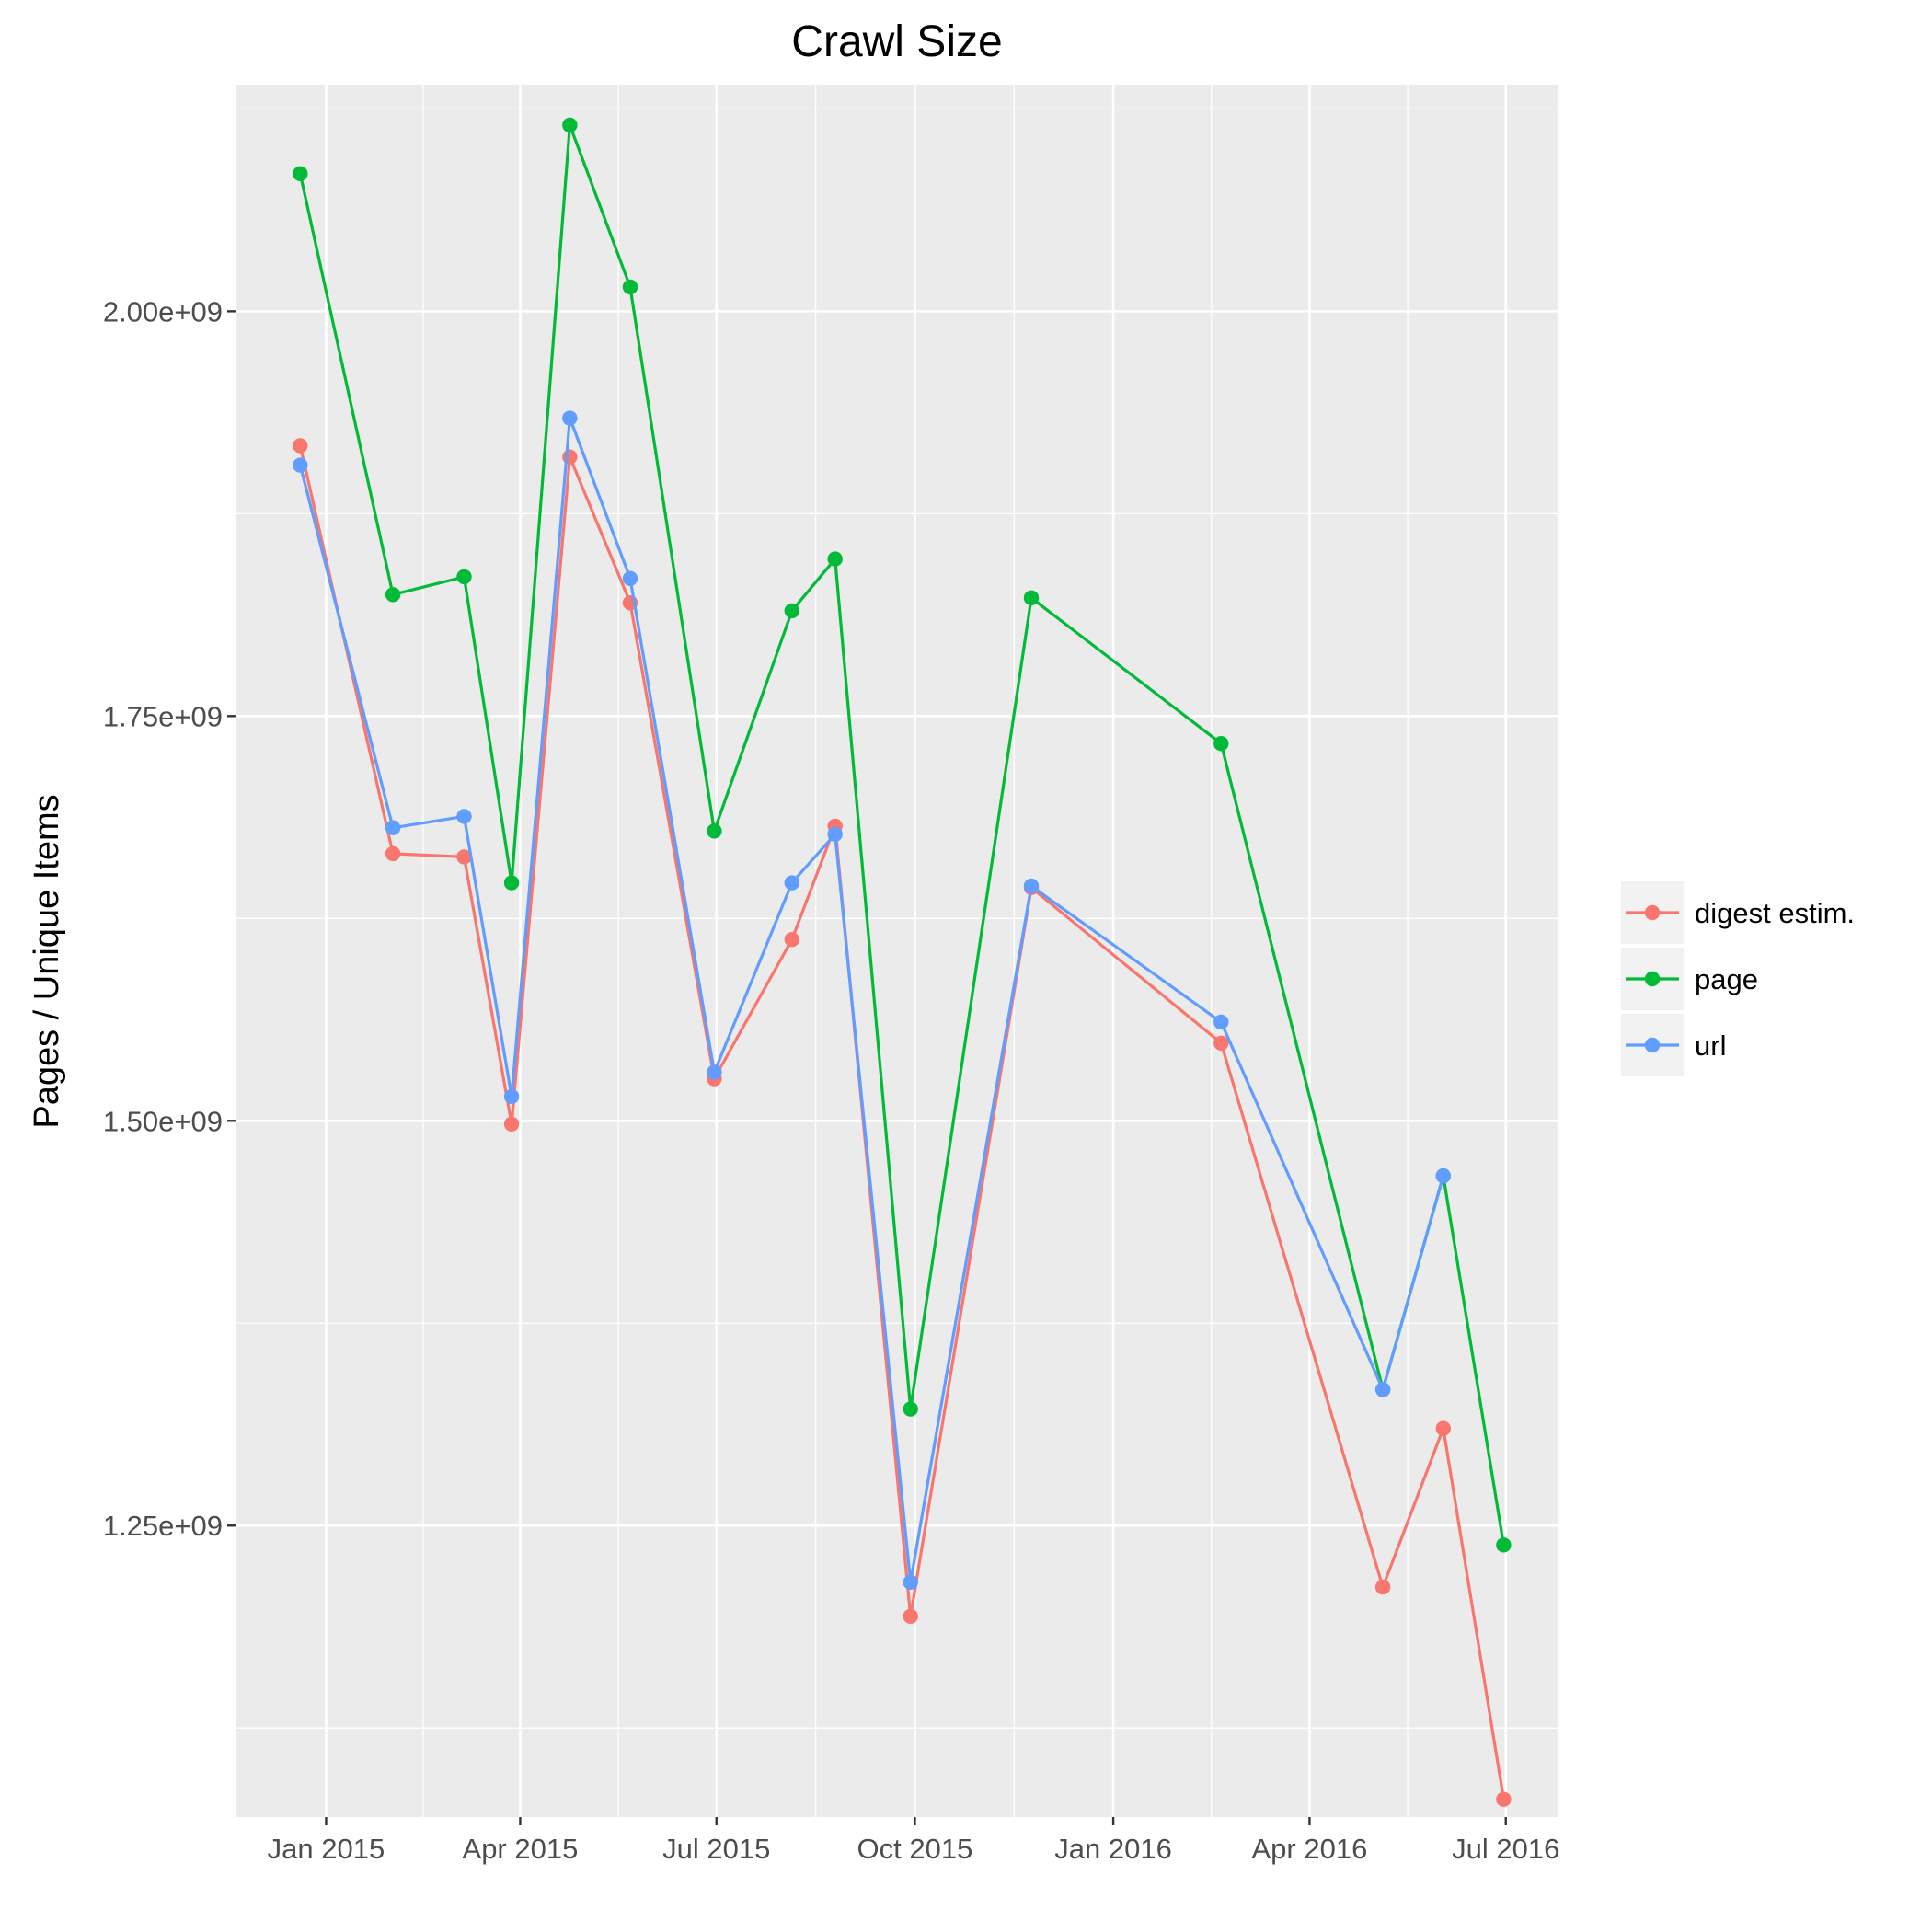 The width and height of the screenshot is (1932, 1932). Describe the element at coordinates (47, 961) in the screenshot. I see `y-axis-title: Pages / Unique Items` at that location.